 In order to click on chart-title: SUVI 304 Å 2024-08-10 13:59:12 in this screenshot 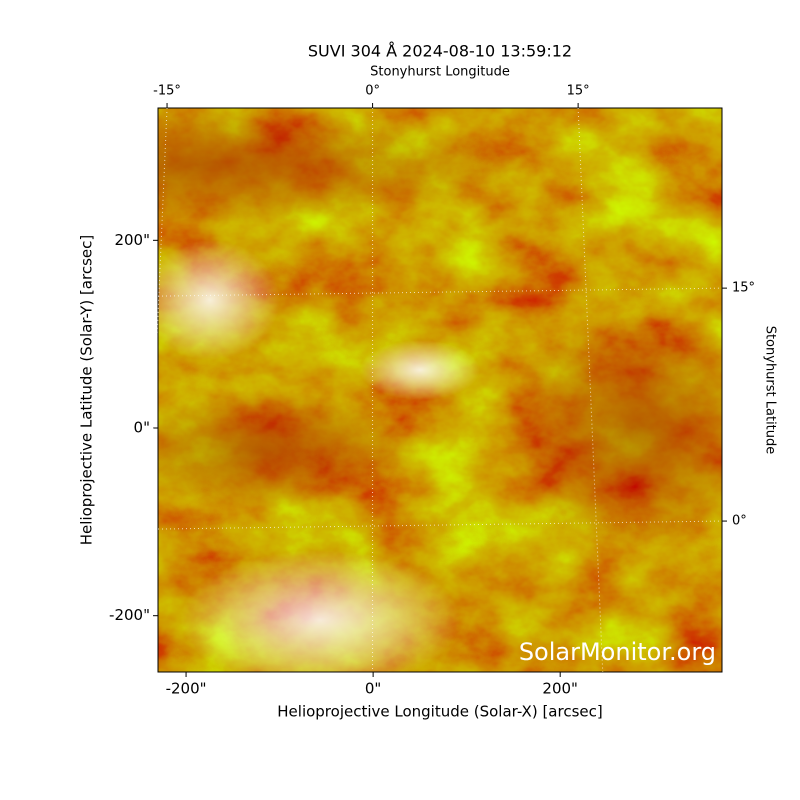, I will do `click(440, 51)`.